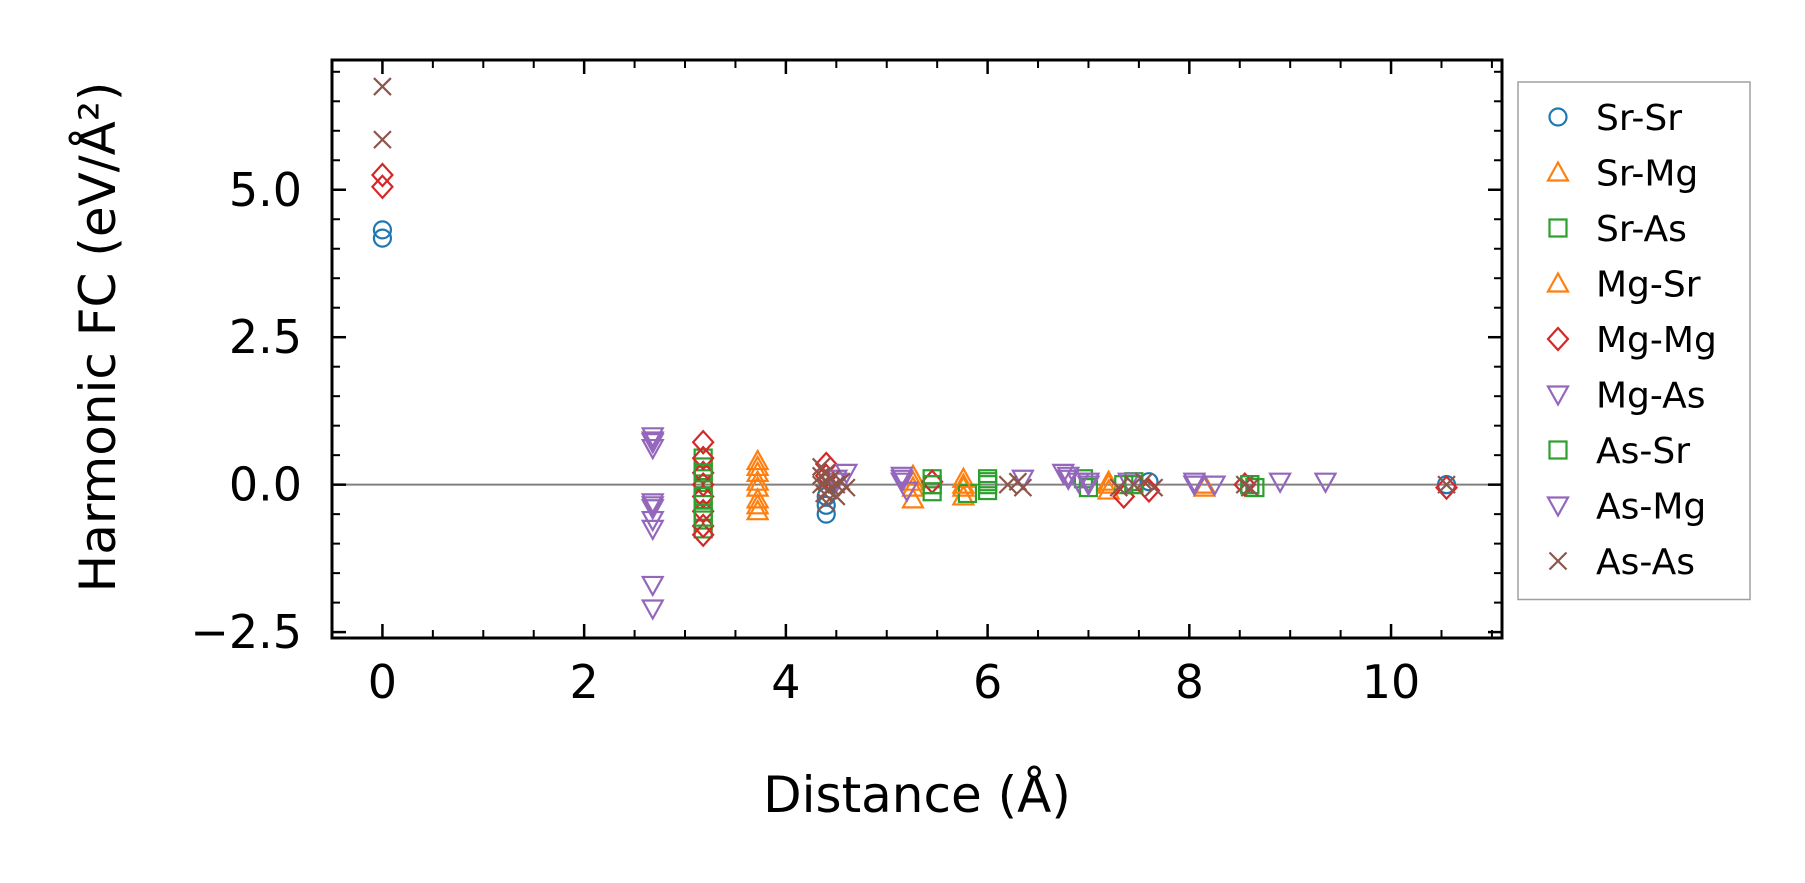 Image resolution: width=1805 pixels, height=883 pixels. I want to click on legend-item: As-As, so click(1621, 562).